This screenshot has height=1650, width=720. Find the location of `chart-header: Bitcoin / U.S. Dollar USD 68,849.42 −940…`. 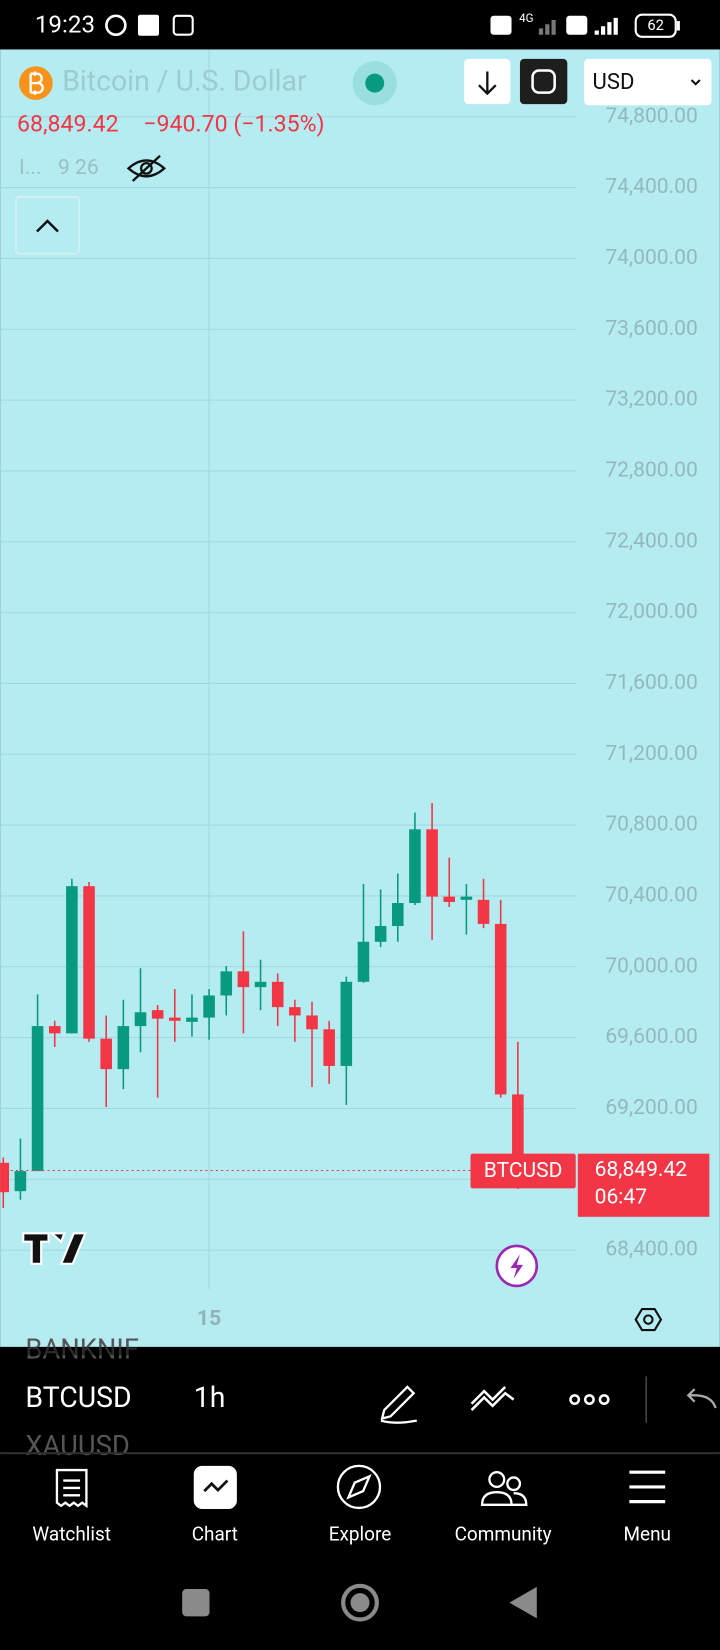

chart-header: Bitcoin / U.S. Dollar USD 68,849.42 −940… is located at coordinates (363, 156).